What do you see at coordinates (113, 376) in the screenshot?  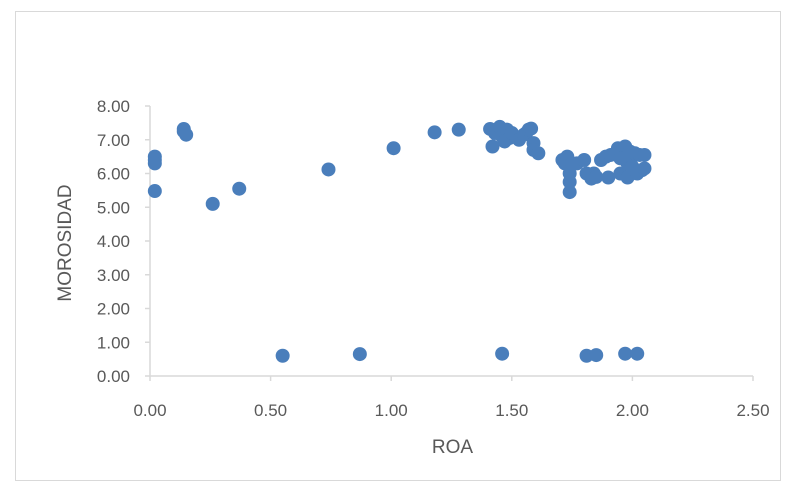 I see `y-tick-label: 0.00` at bounding box center [113, 376].